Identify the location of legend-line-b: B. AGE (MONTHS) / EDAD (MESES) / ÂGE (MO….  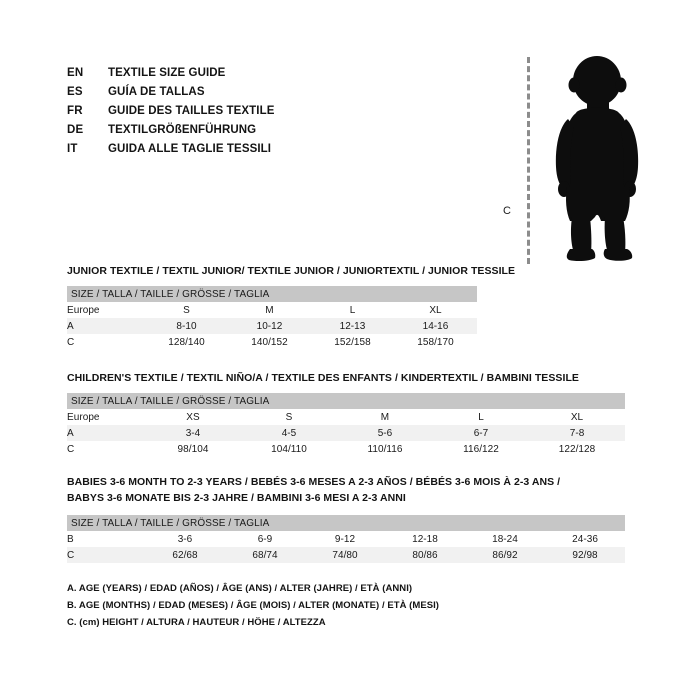
(253, 605).